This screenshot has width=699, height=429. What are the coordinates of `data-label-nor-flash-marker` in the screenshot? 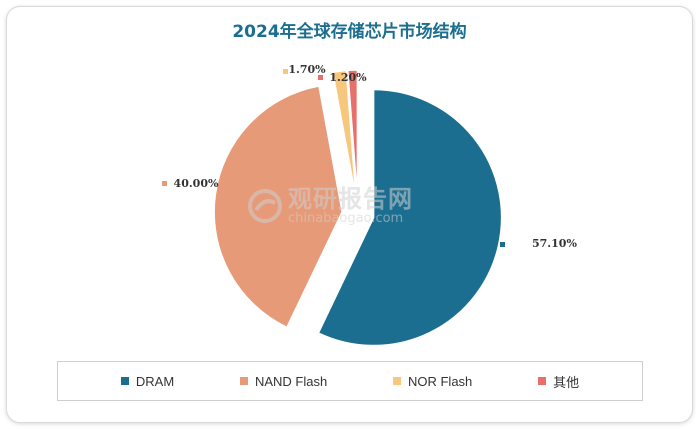 It's located at (285, 71).